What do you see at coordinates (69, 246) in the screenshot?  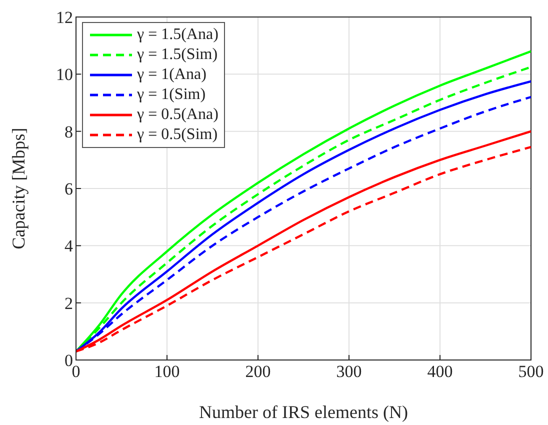 I see `y-tick-label: 4` at bounding box center [69, 246].